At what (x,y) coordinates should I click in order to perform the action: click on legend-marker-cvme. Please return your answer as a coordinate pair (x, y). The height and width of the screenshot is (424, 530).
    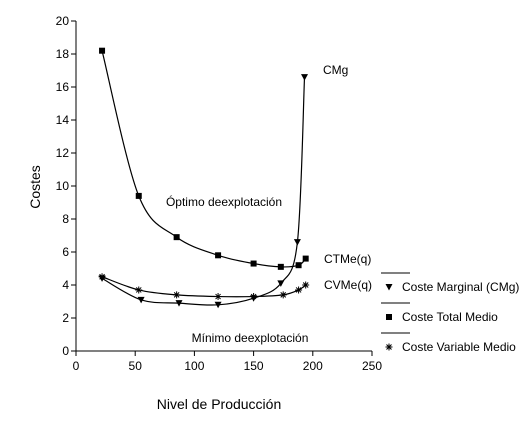
    Looking at the image, I should click on (389, 347).